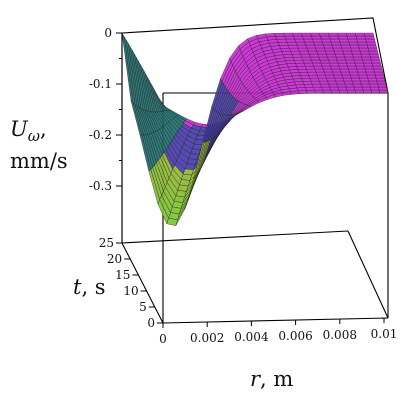 Image resolution: width=400 pixels, height=400 pixels. I want to click on svg-text: Uω,, so click(28, 131).